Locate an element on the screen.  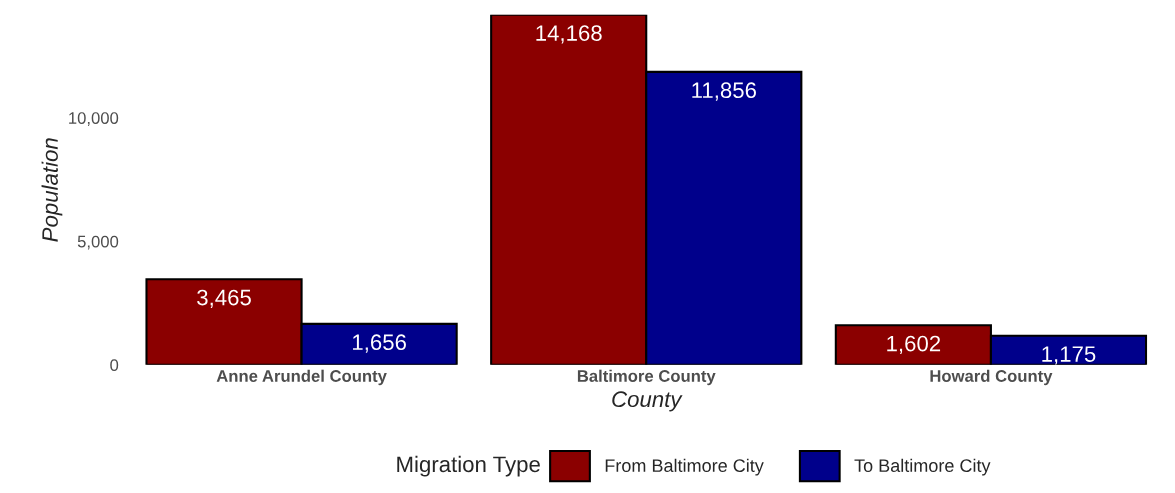
x-tick-label: Baltimore County is located at coordinates (646, 377).